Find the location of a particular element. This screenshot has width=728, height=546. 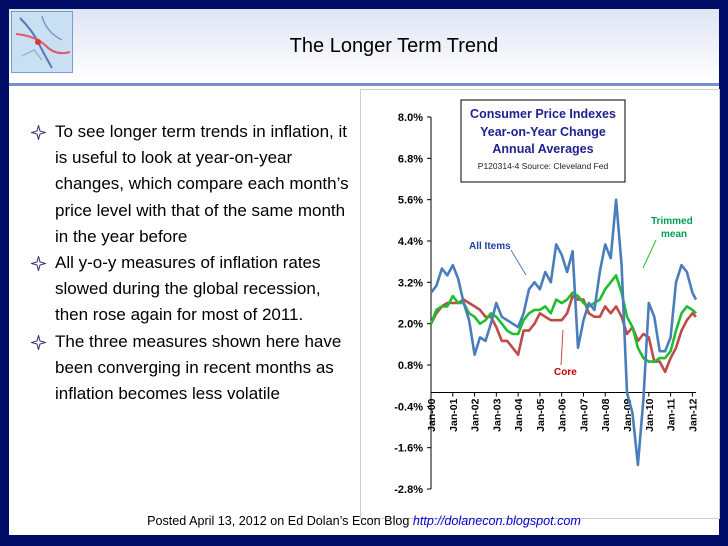

x-tick-label: Jan-00 is located at coordinates (432, 414).